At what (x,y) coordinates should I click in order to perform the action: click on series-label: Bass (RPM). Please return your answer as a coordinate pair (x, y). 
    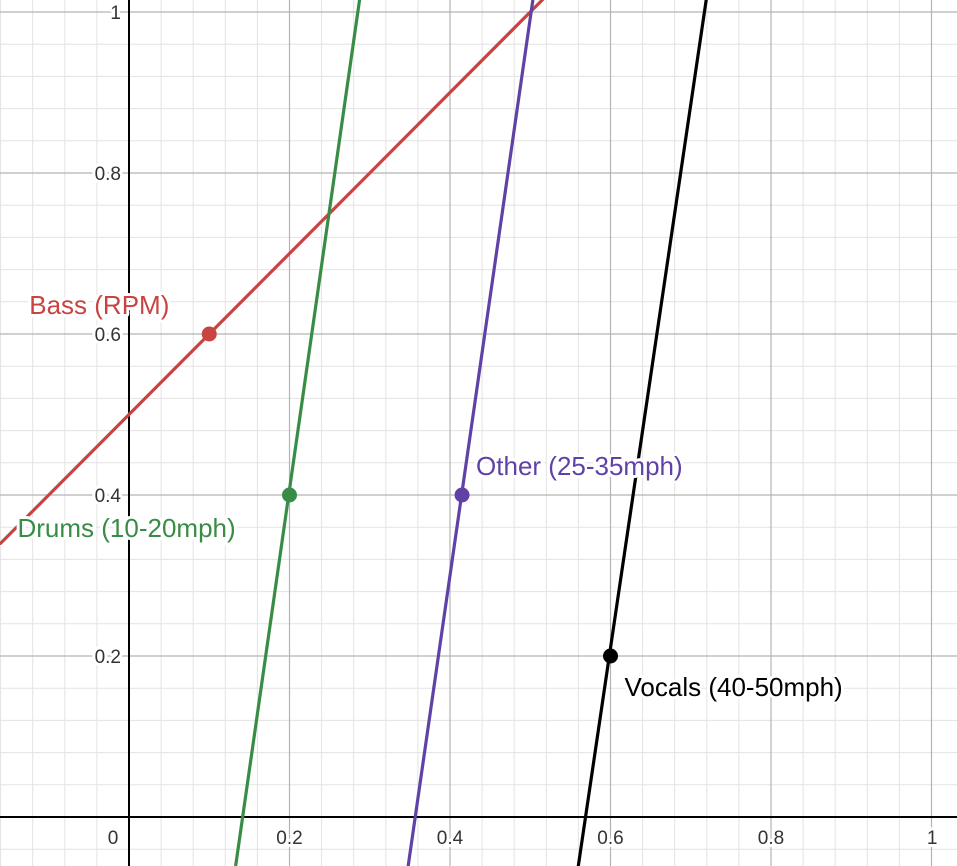
    Looking at the image, I should click on (99, 305).